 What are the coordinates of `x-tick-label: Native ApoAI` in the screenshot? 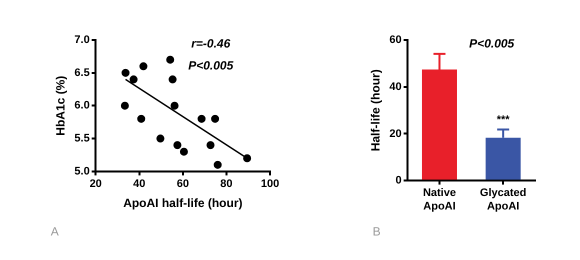 It's located at (439, 199).